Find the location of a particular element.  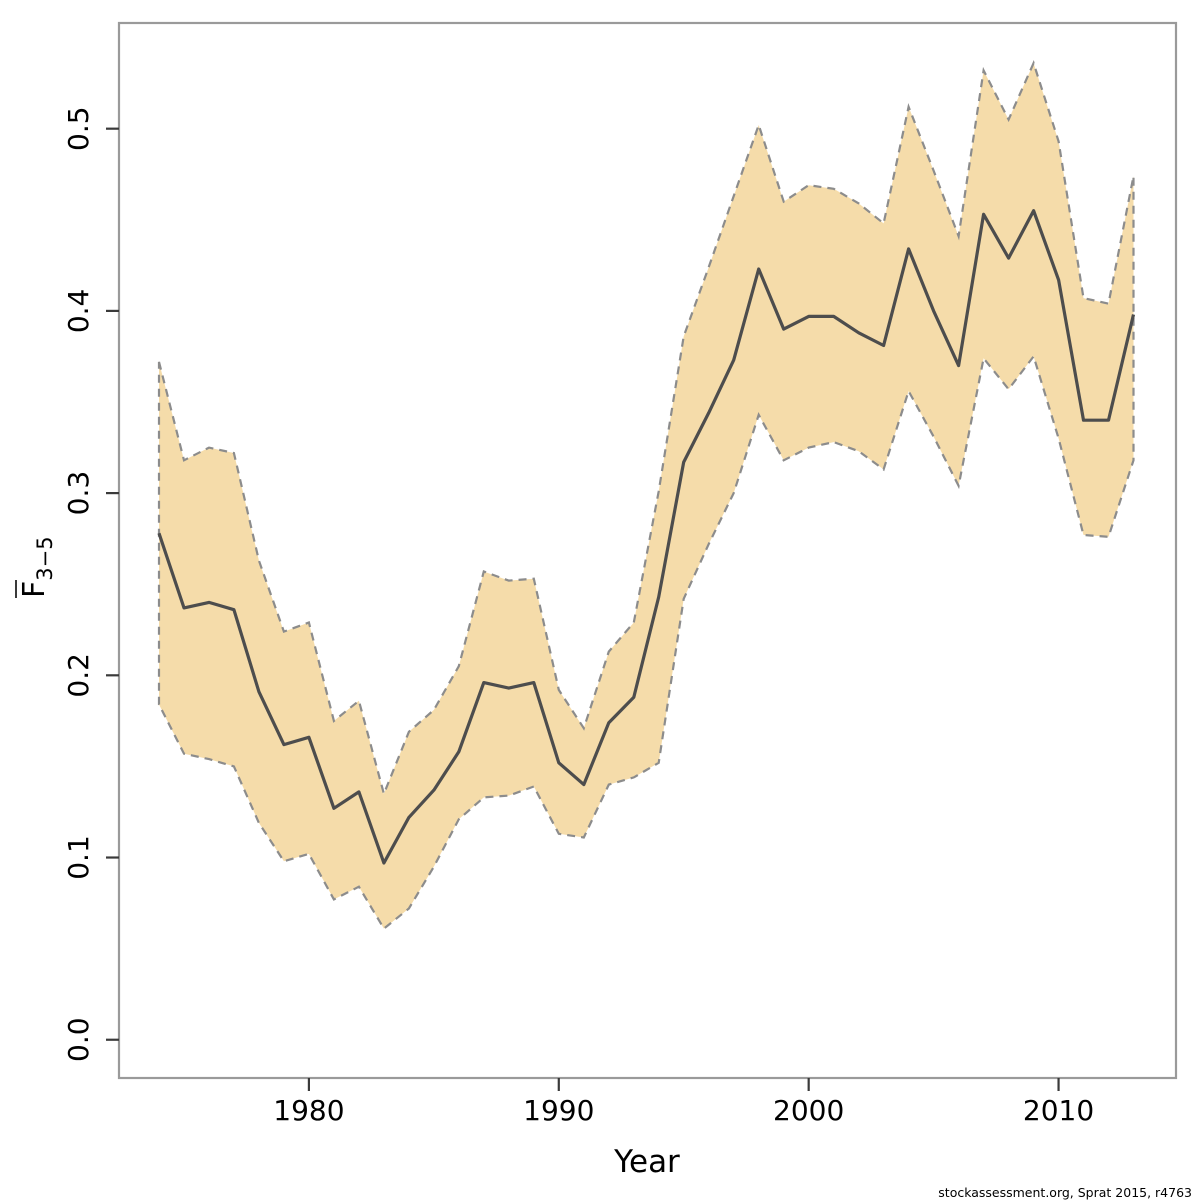

x-axis-label: Year is located at coordinates (646, 1162).